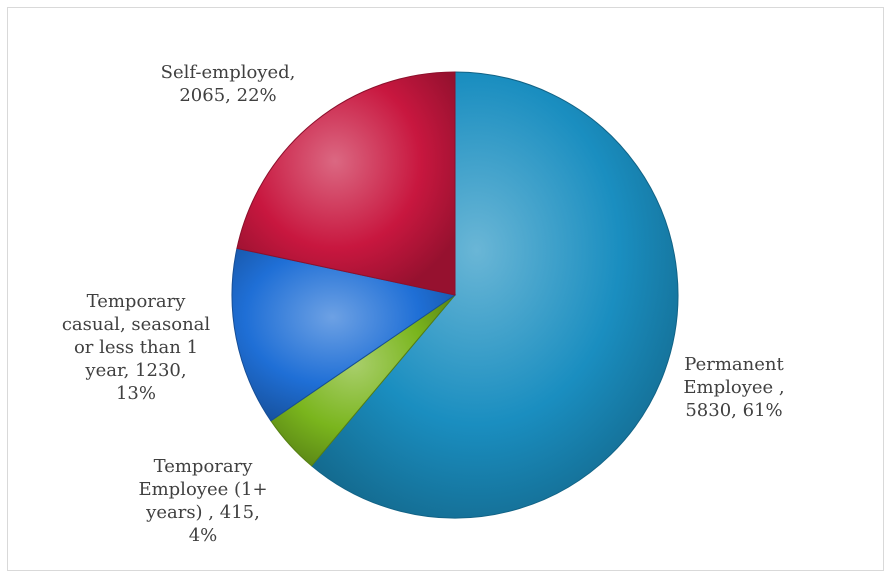 The width and height of the screenshot is (893, 579). I want to click on slice-label-2: Temporary Employee (1+ years) , 415, 4%, so click(202, 501).